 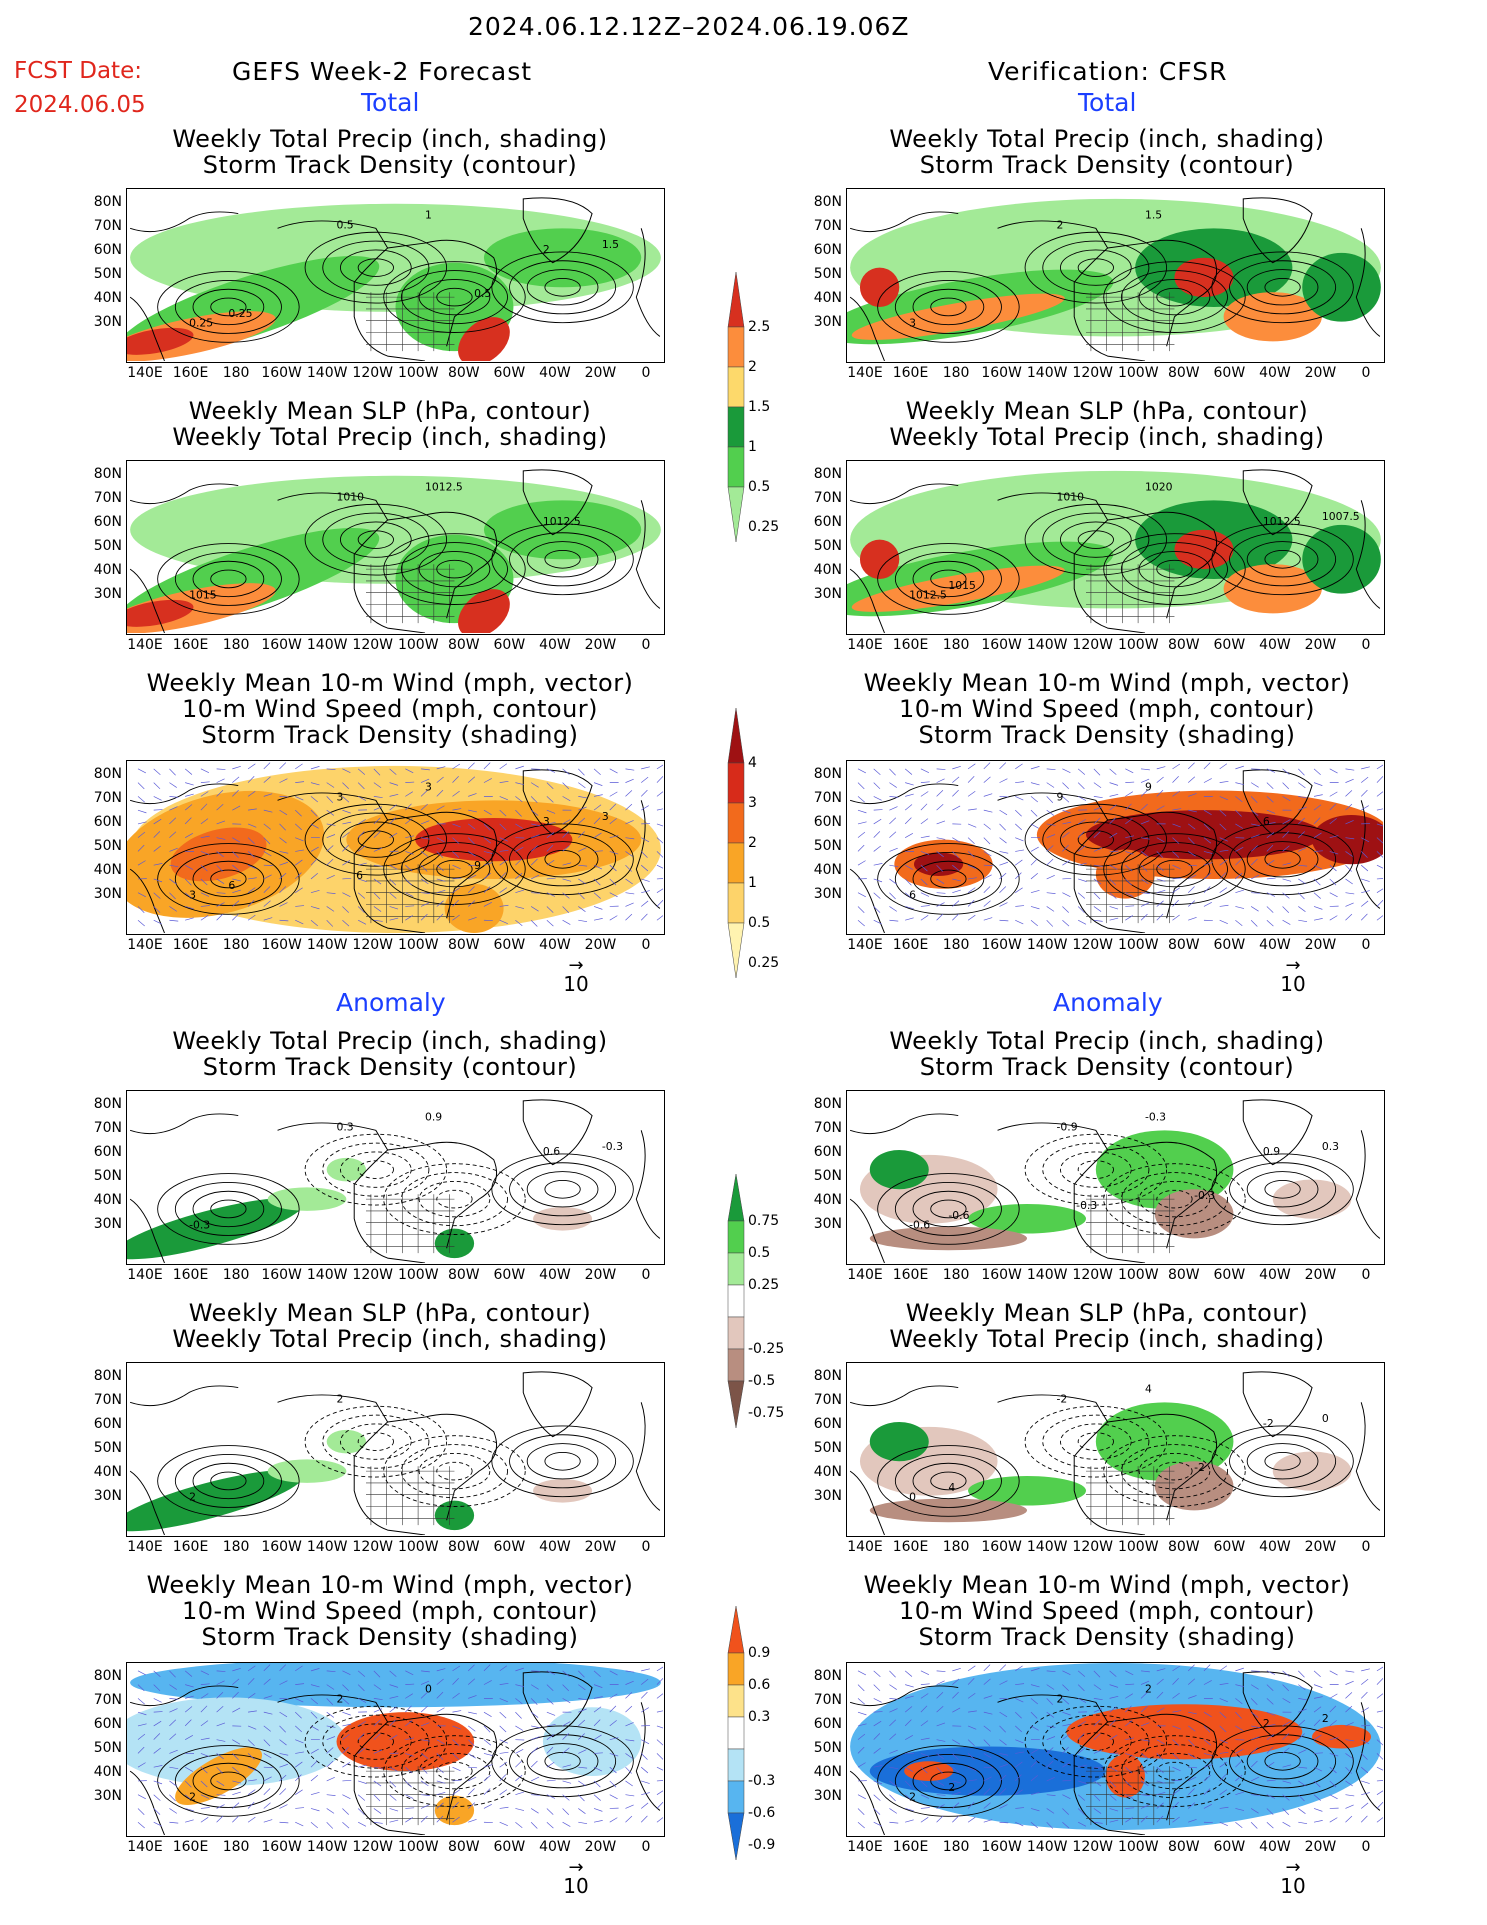 What do you see at coordinates (395, 1761) in the screenshot?
I see `contour-lines` at bounding box center [395, 1761].